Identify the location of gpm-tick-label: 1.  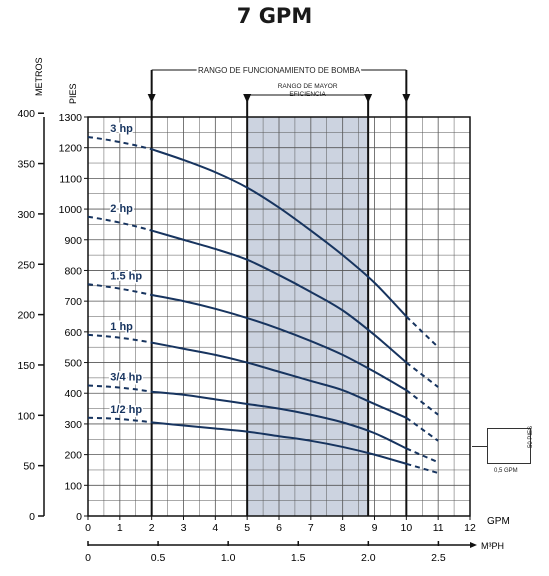
(120, 528).